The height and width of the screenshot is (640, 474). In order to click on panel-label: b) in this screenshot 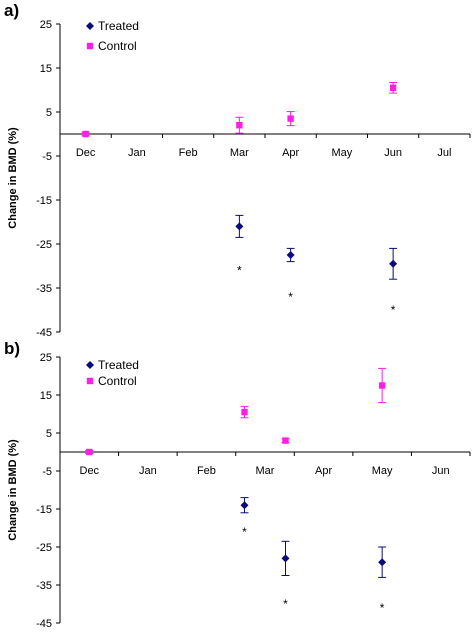, I will do `click(12, 348)`.